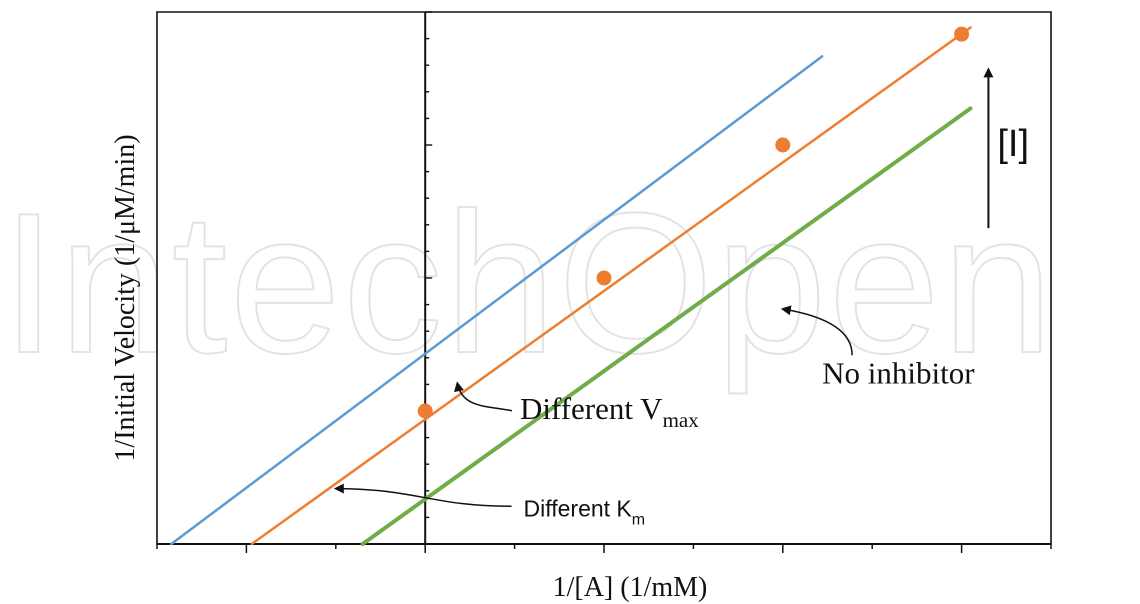  Describe the element at coordinates (422, 495) in the screenshot. I see `arrow-different-km` at that location.